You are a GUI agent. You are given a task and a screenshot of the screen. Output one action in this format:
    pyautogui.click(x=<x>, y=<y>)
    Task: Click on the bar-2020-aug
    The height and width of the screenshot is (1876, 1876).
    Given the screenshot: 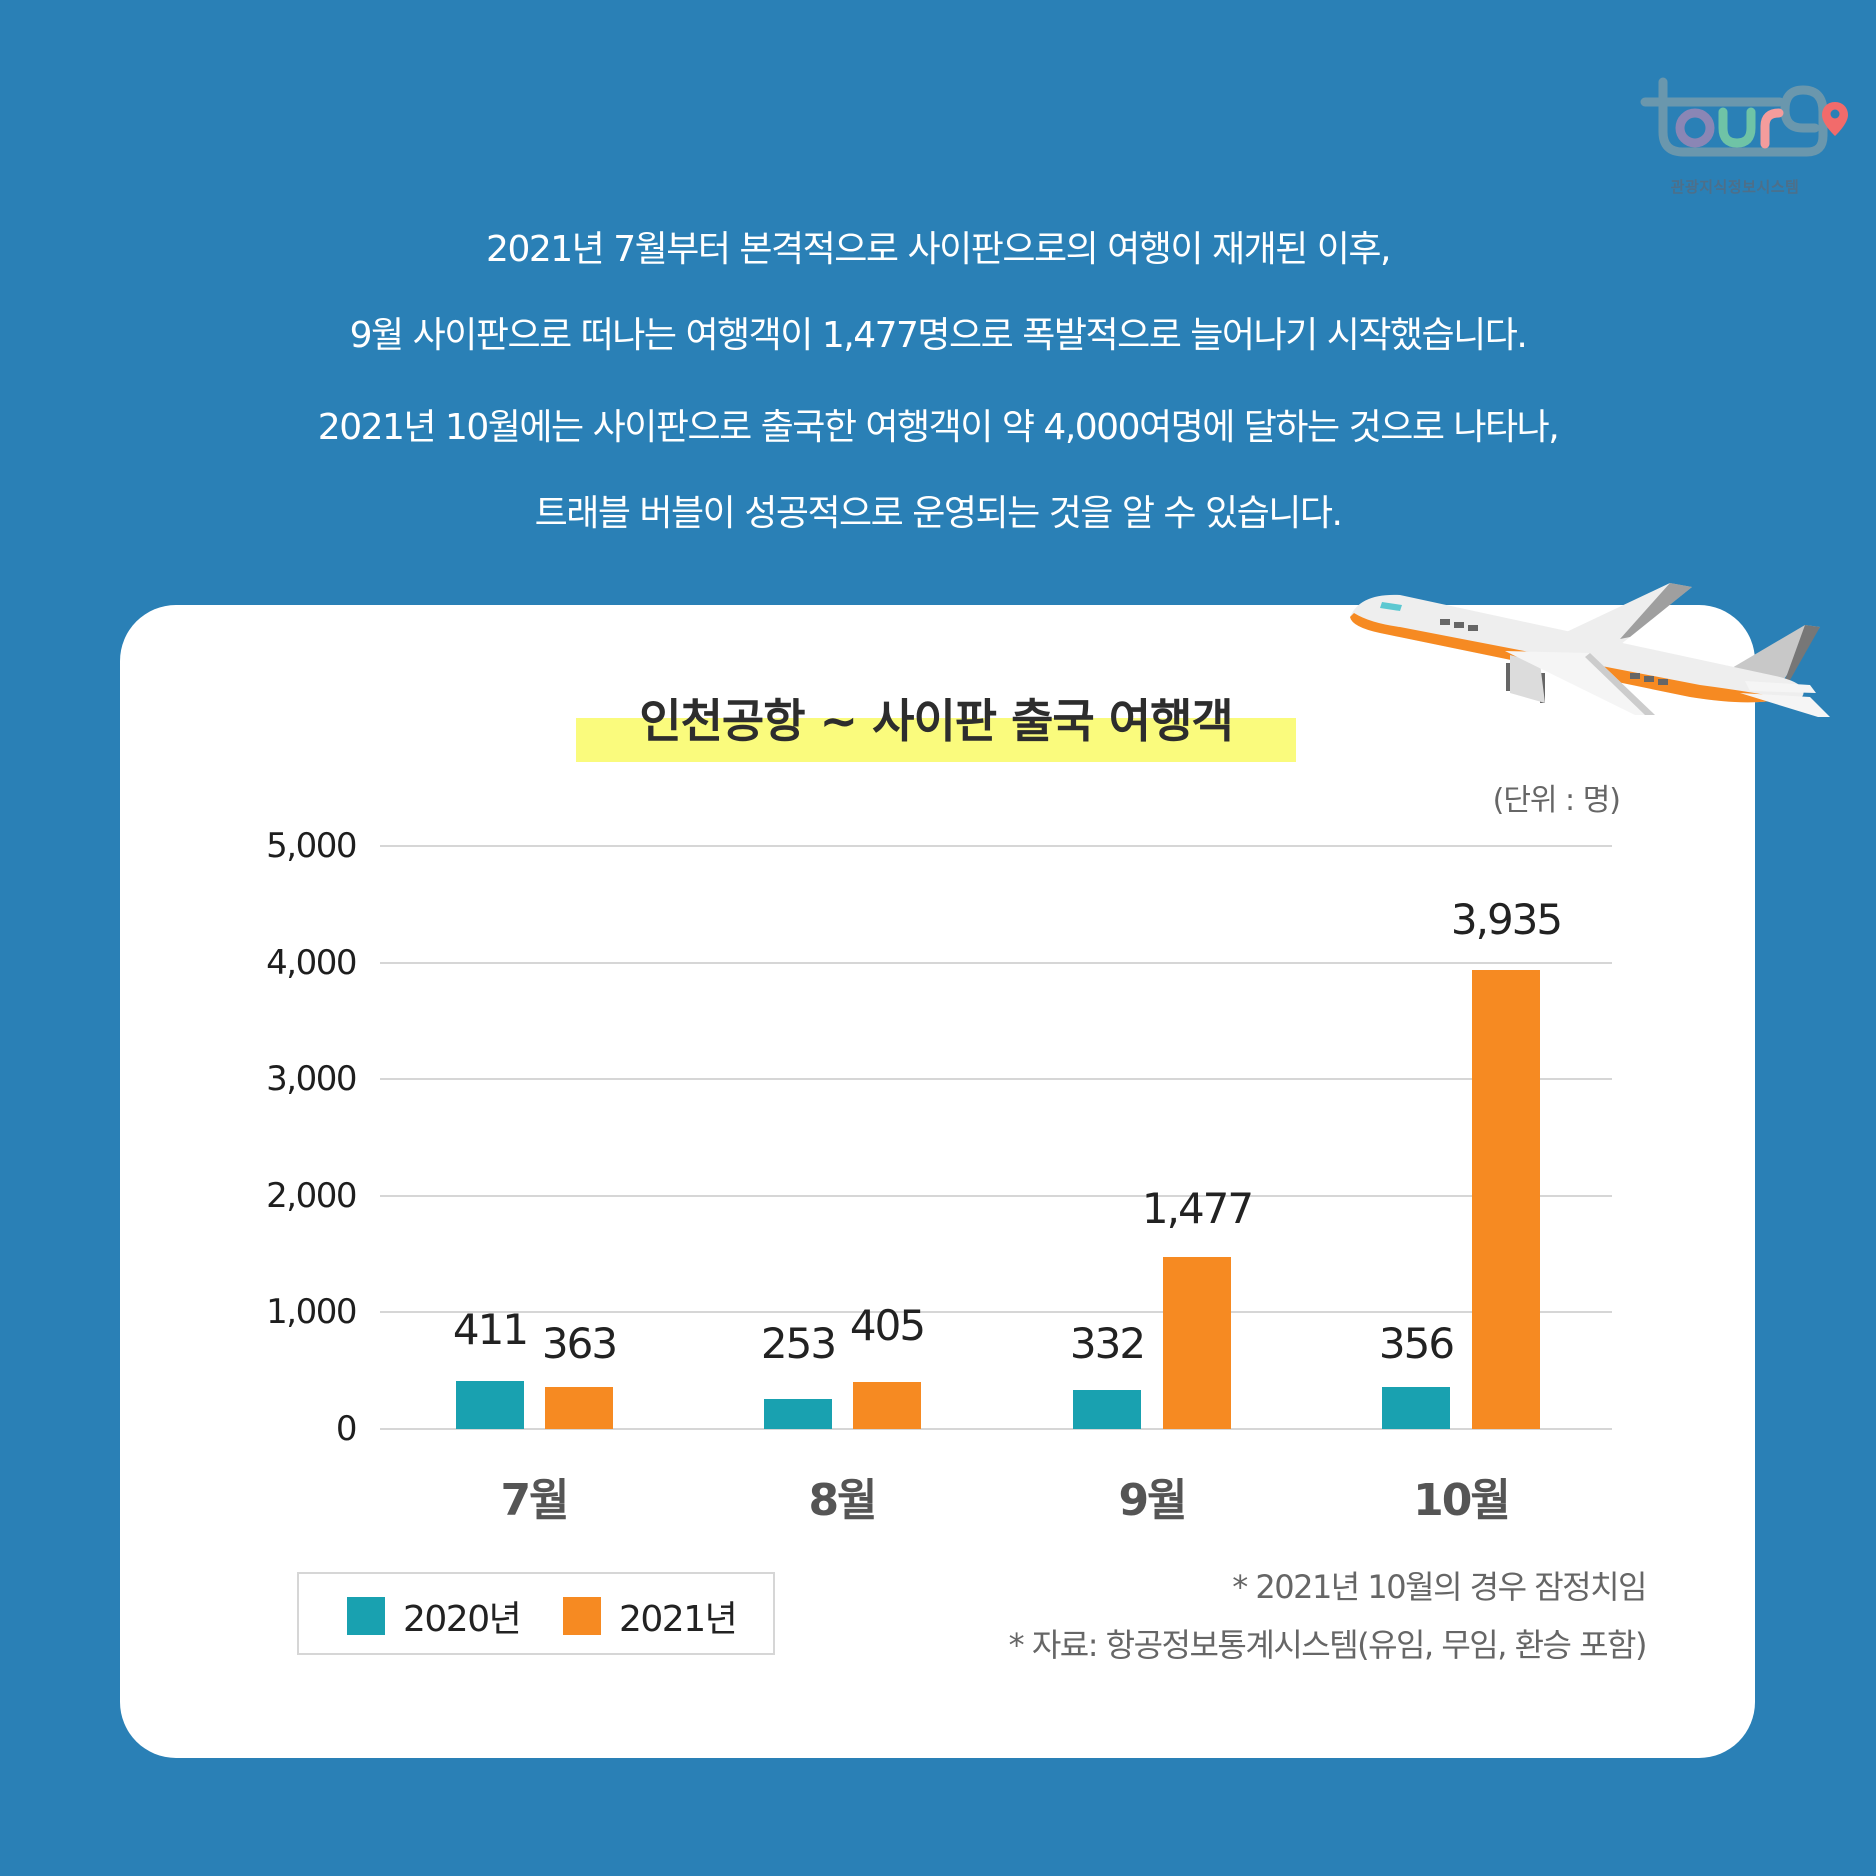 What is the action you would take?
    pyautogui.click(x=798, y=1414)
    